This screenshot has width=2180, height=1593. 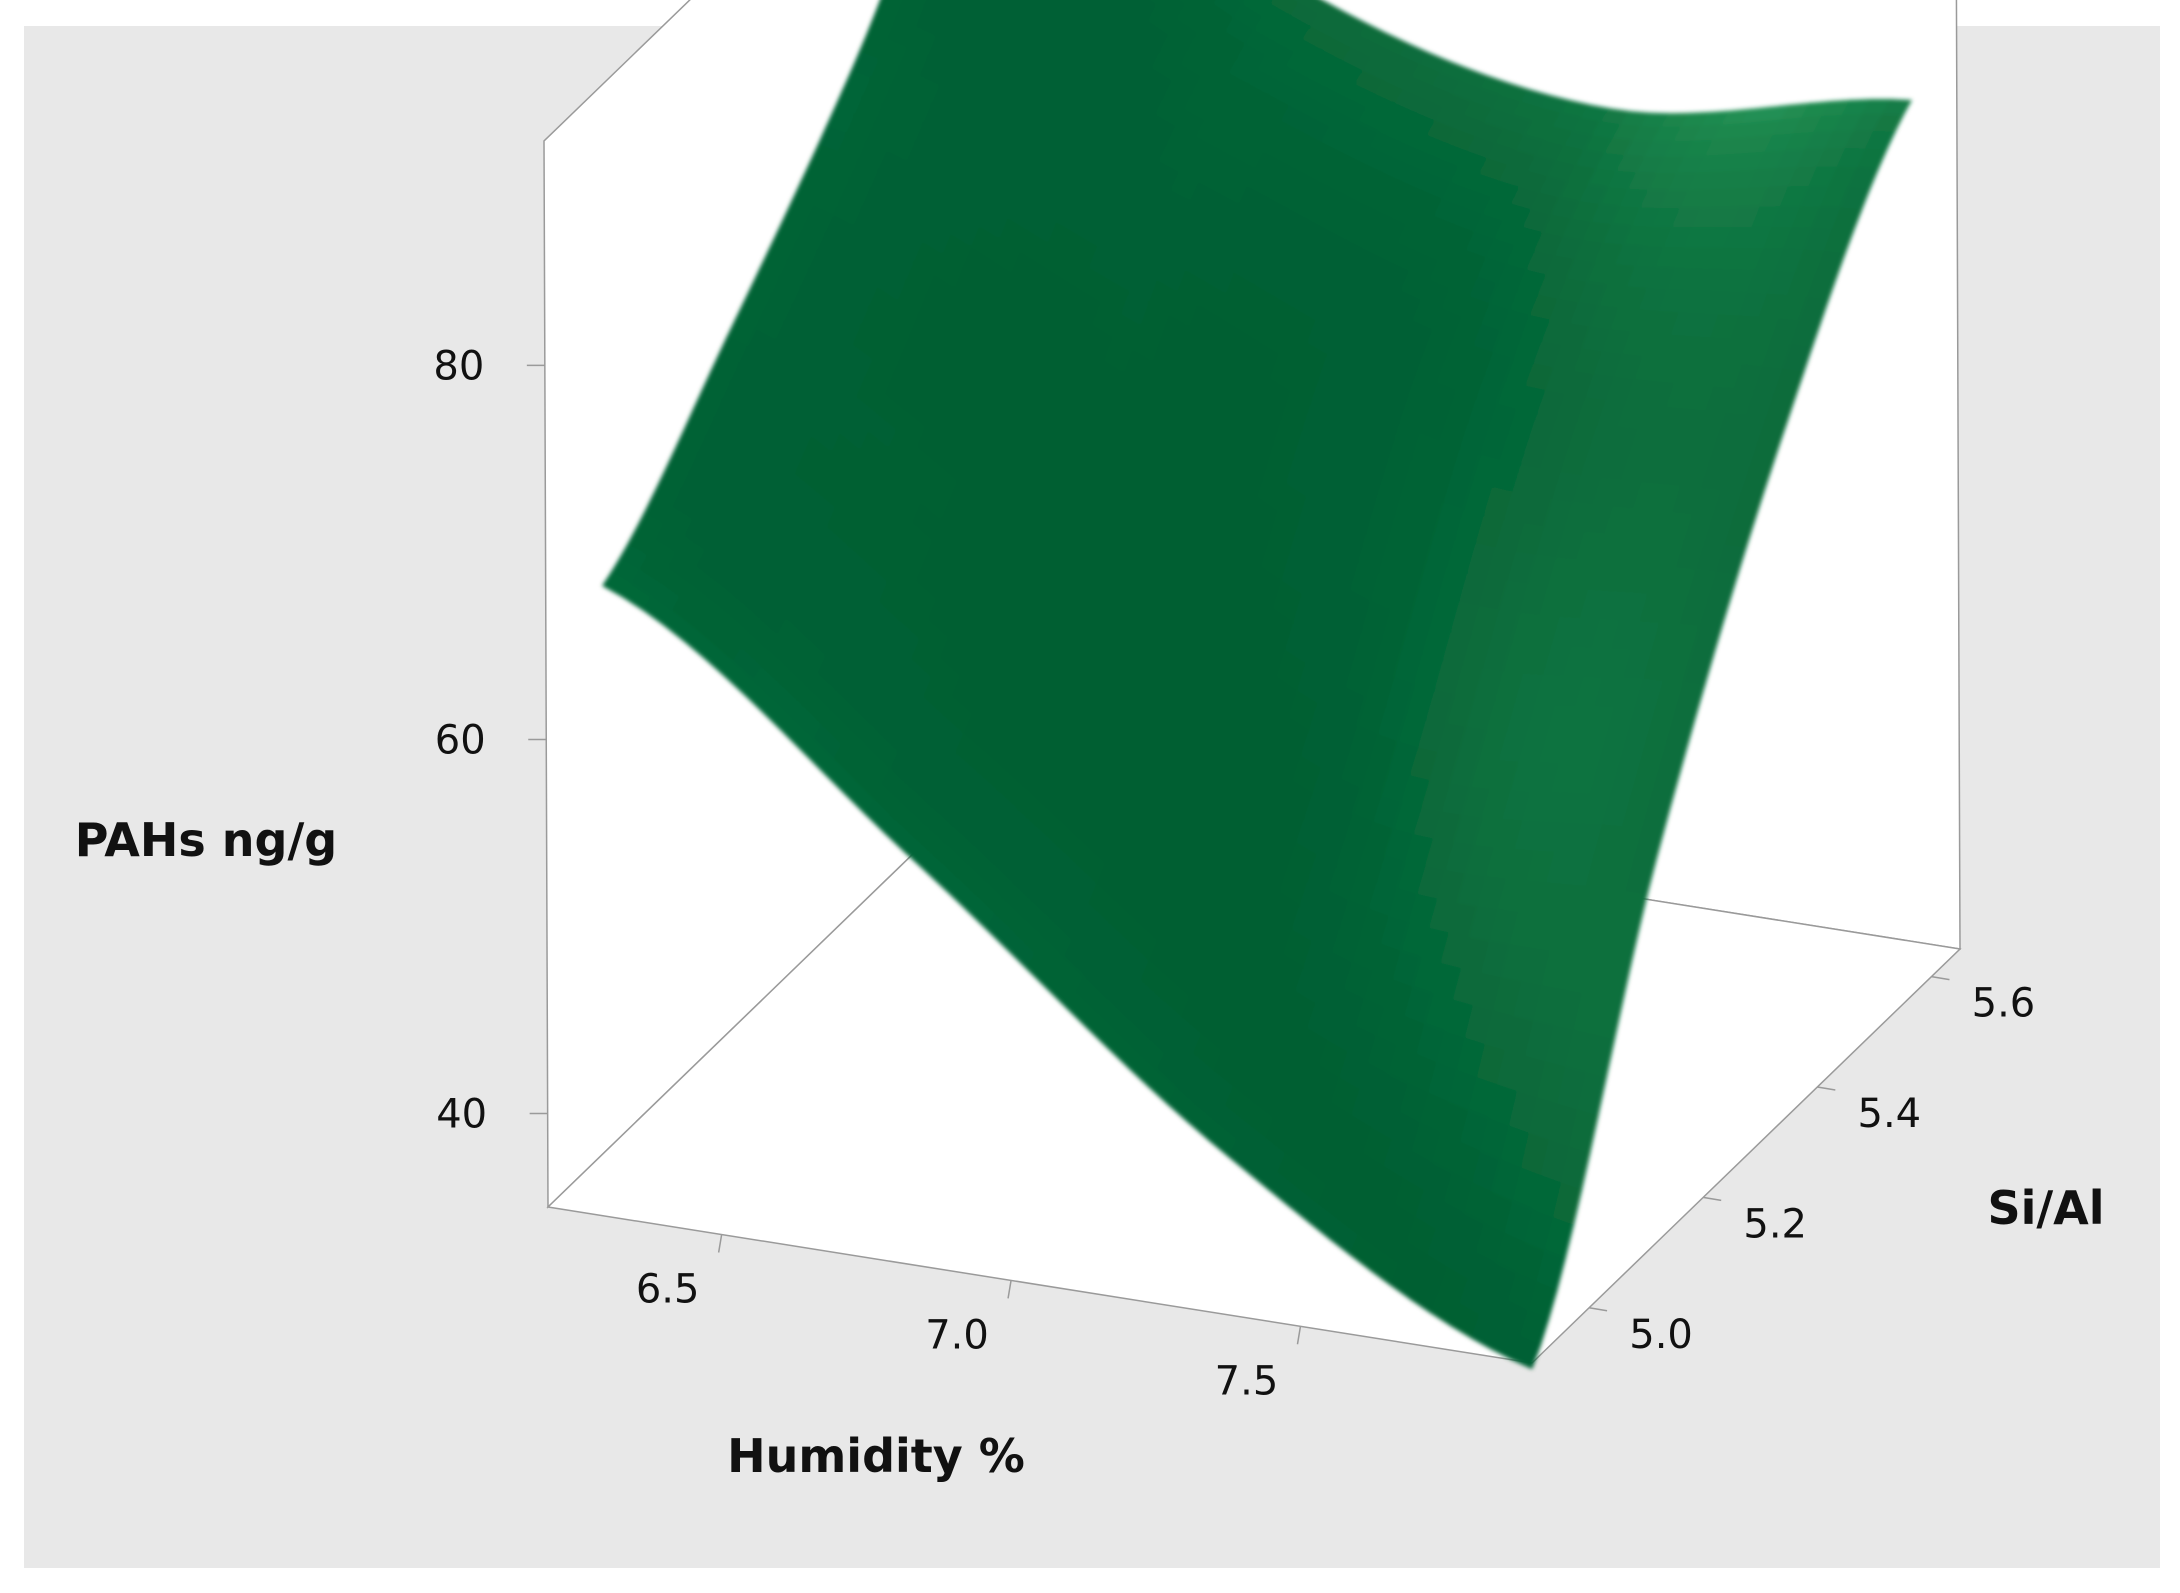 What do you see at coordinates (1526, 1352) in the screenshot?
I see `surface-cell` at bounding box center [1526, 1352].